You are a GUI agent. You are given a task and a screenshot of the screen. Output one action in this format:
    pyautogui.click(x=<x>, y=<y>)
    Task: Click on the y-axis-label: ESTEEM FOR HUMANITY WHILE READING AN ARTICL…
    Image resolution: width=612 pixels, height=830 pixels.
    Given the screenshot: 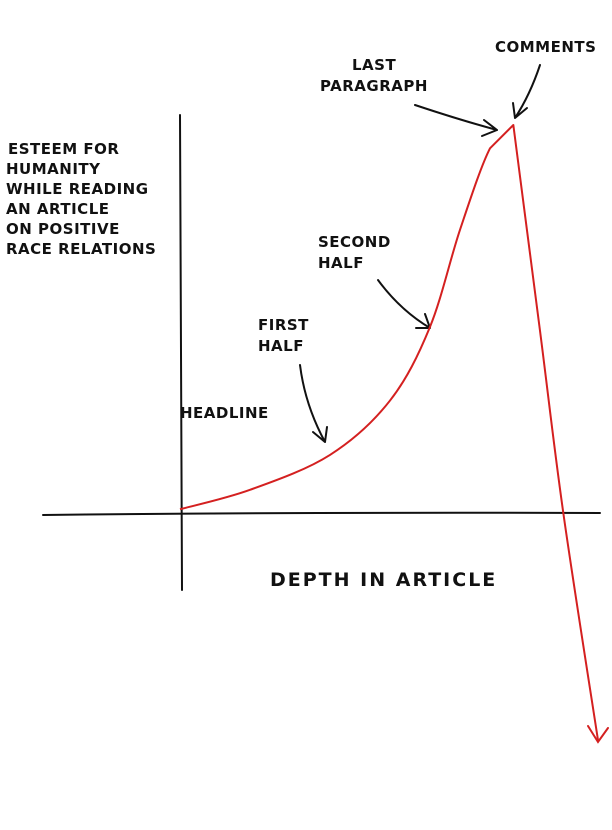 What is the action you would take?
    pyautogui.click(x=81, y=199)
    